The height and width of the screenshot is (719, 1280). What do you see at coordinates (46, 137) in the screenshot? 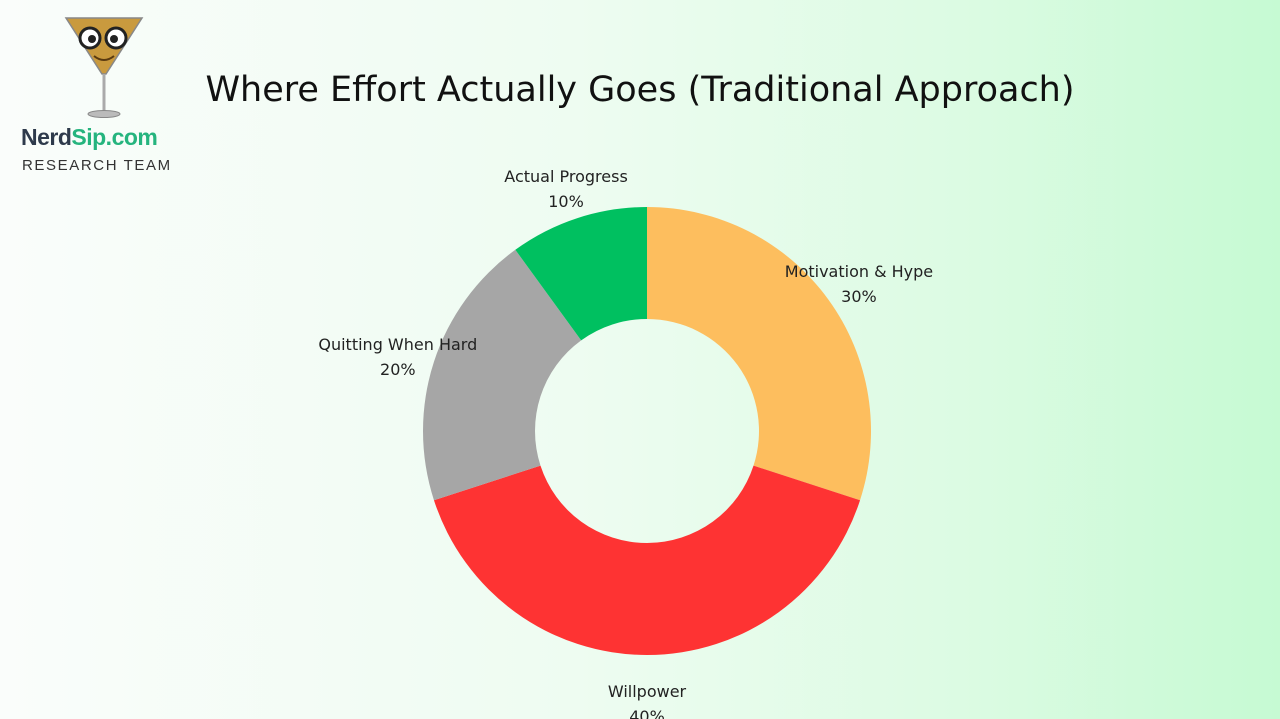
I see `brand-name-part1: Nerd` at bounding box center [46, 137].